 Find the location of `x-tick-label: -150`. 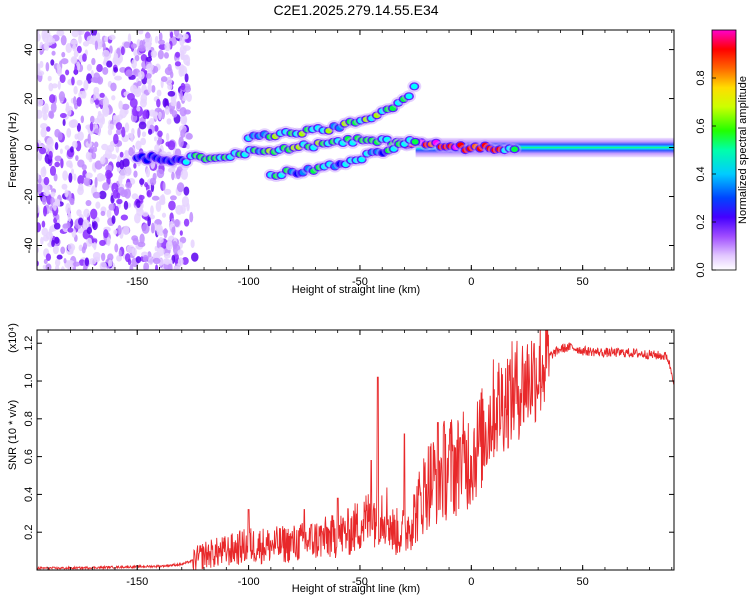

x-tick-label: -150 is located at coordinates (137, 582).